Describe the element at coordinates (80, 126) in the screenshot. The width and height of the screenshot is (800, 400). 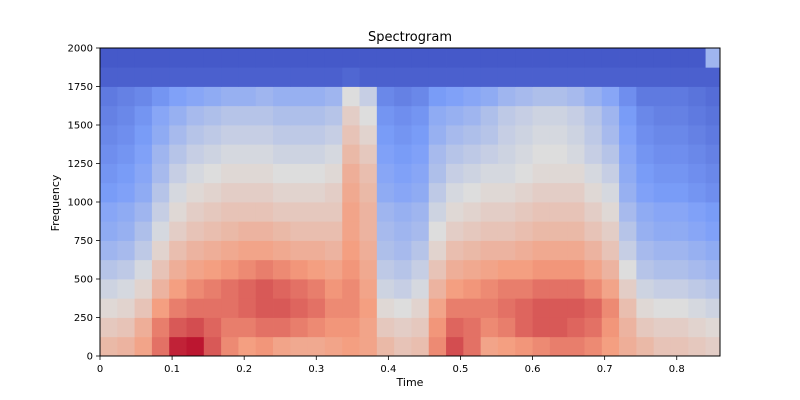
I see `y-tick-label: 1500` at that location.